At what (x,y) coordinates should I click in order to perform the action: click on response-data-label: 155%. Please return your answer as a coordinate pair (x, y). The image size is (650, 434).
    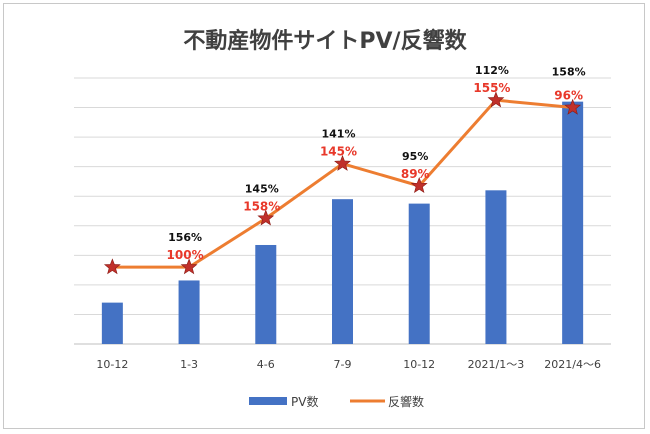
    Looking at the image, I should click on (491, 88).